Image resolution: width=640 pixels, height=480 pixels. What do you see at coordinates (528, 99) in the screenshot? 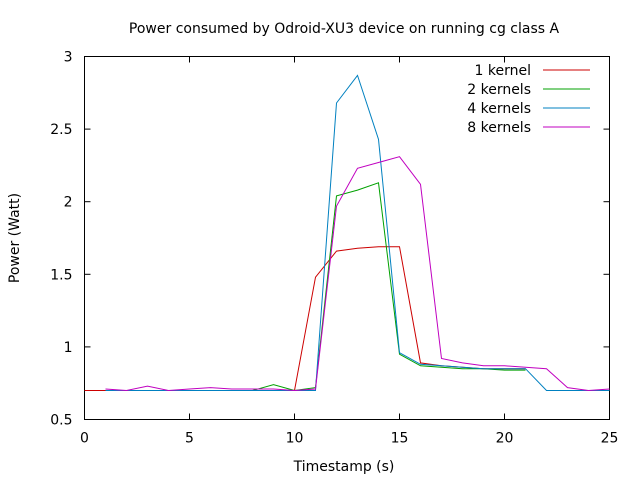
I see `legend: 1 kernel 2 kernels 4 kernels 8 kernels` at bounding box center [528, 99].